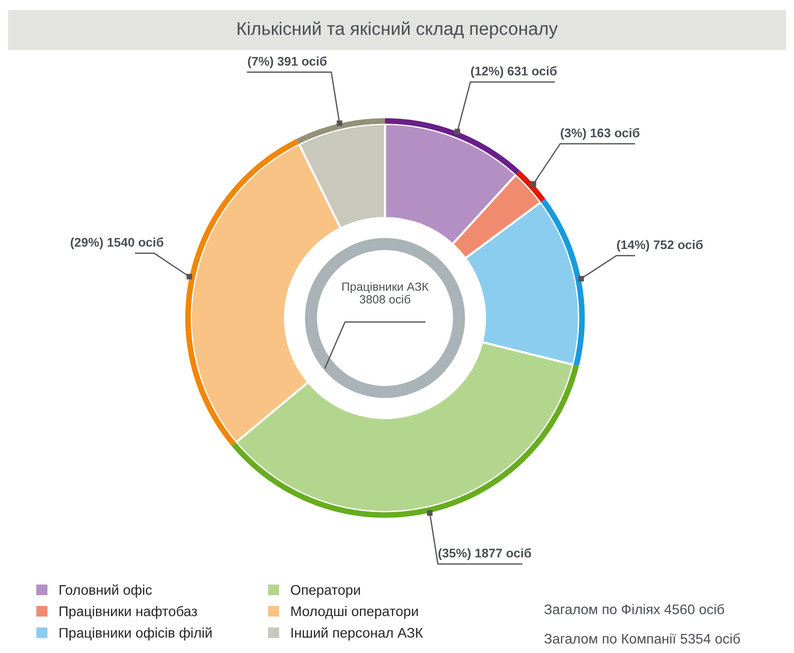 This screenshot has height=653, width=794. I want to click on data-label: (35%) 1877 осіб, so click(485, 554).